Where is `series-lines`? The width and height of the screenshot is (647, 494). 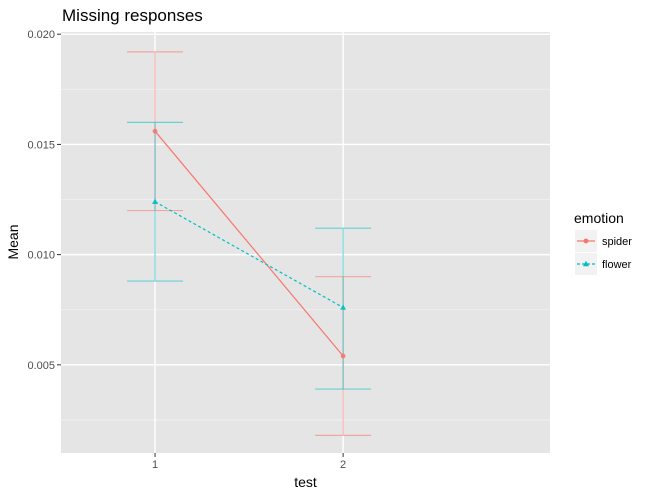 series-lines is located at coordinates (249, 243).